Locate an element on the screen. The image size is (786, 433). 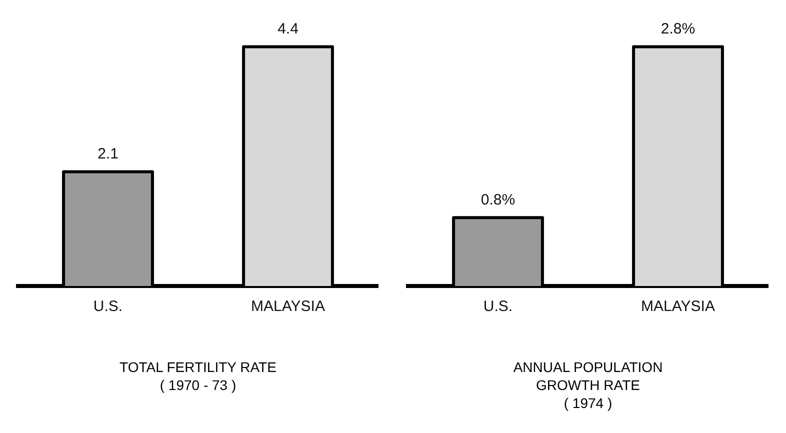
data-label: 2.8% is located at coordinates (678, 29).